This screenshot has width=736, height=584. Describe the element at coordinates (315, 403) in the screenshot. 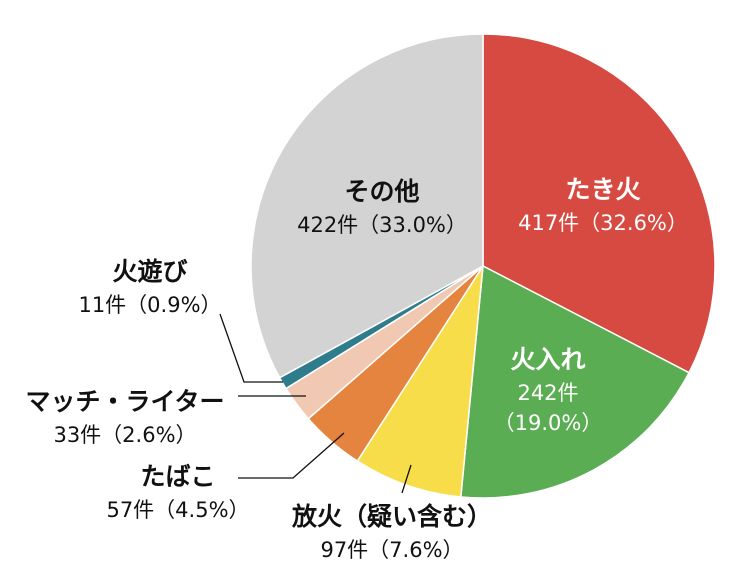

I see `leader-lines` at that location.